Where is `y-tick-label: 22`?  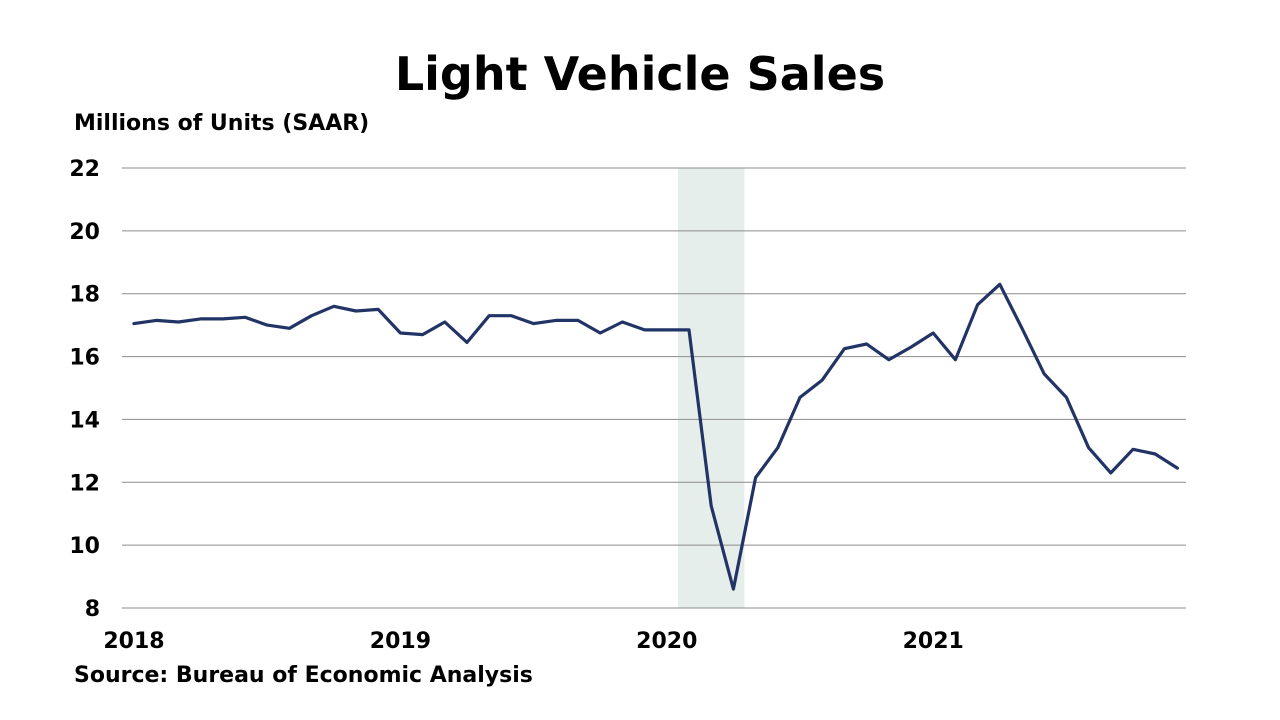
y-tick-label: 22 is located at coordinates (84, 169).